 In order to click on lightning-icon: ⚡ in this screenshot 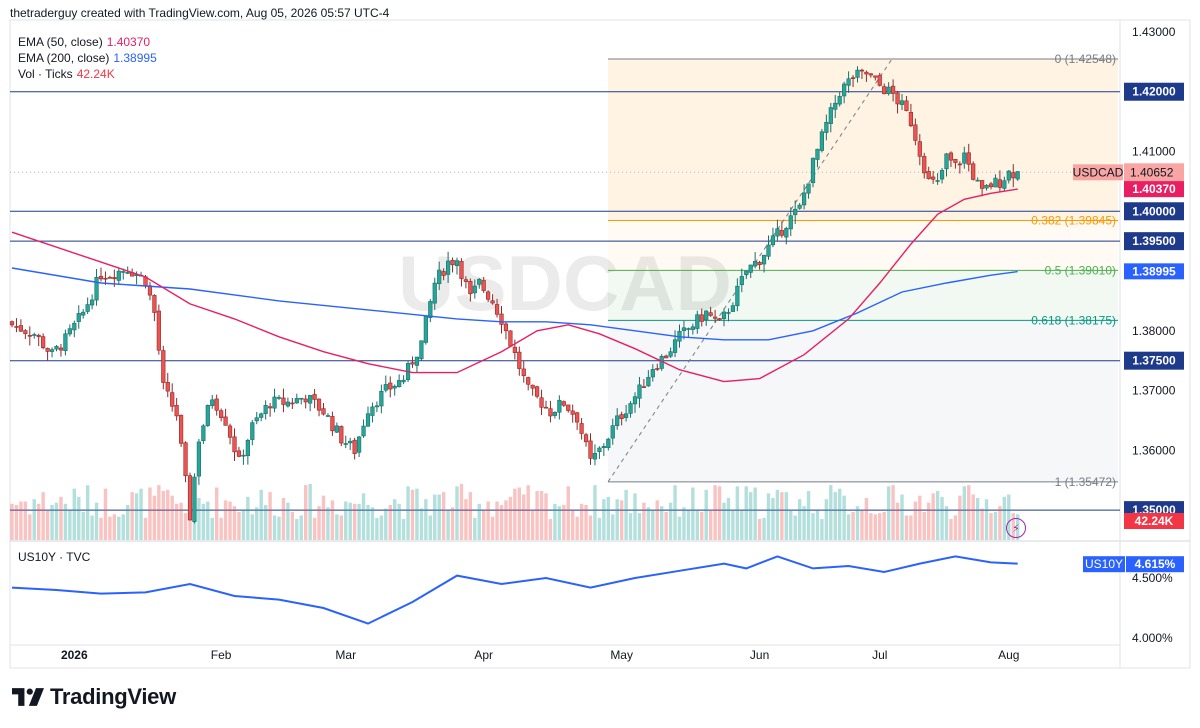, I will do `click(1016, 528)`.